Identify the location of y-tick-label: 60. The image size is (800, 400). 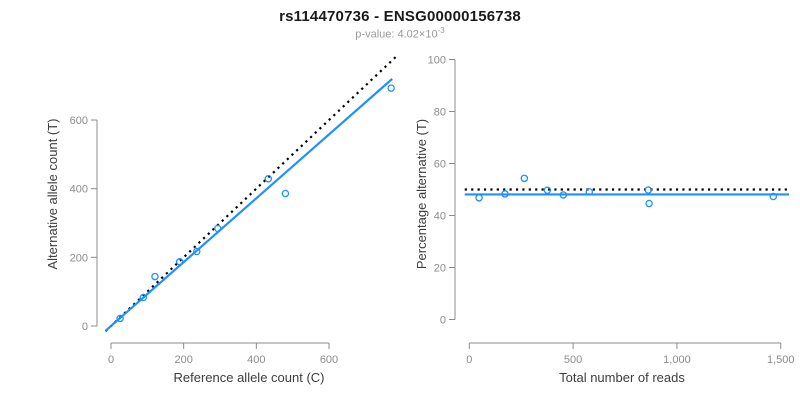
(440, 165).